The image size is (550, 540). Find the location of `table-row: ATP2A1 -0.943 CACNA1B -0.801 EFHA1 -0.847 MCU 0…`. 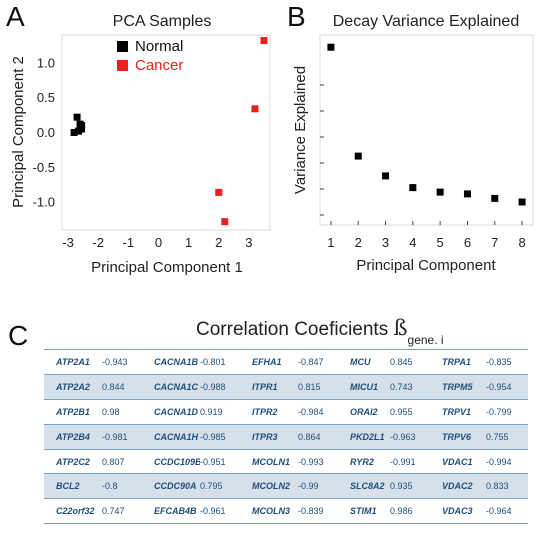

table-row: ATP2A1 -0.943 CACNA1B -0.801 EFHA1 -0.847 MCU 0… is located at coordinates (286, 362).